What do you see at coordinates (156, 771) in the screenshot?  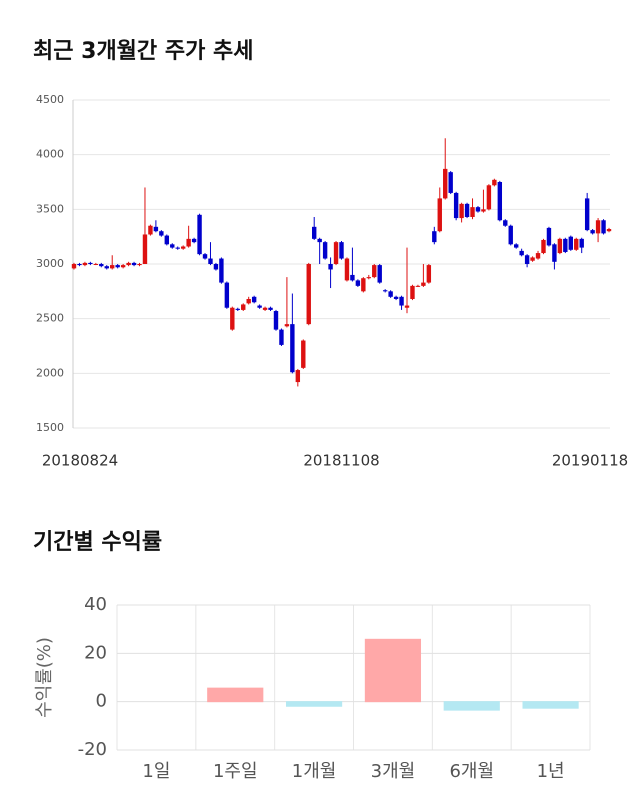 I see `x-tick-label: 1일` at bounding box center [156, 771].